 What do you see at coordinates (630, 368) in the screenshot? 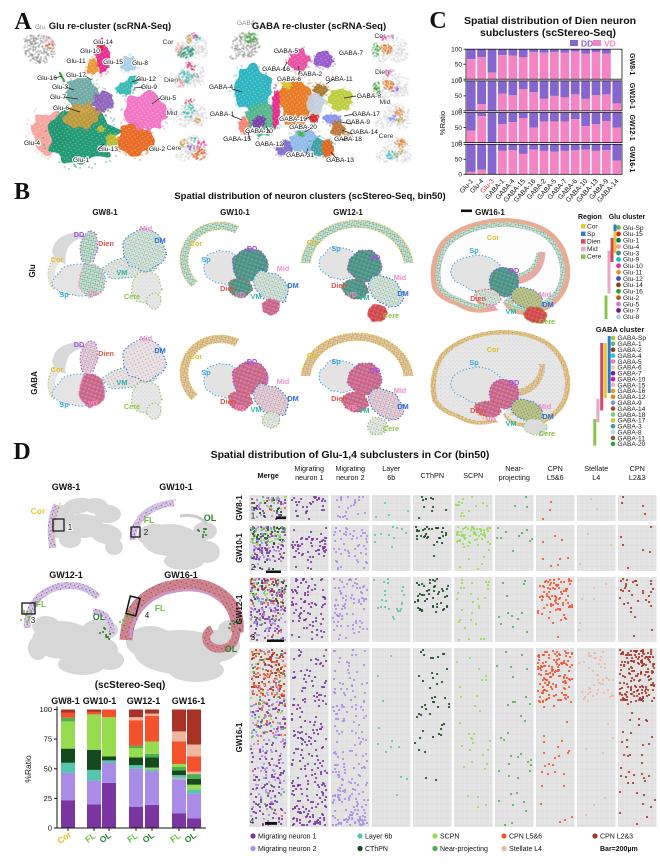
I see `svg-text: GABA-6` at bounding box center [630, 368].